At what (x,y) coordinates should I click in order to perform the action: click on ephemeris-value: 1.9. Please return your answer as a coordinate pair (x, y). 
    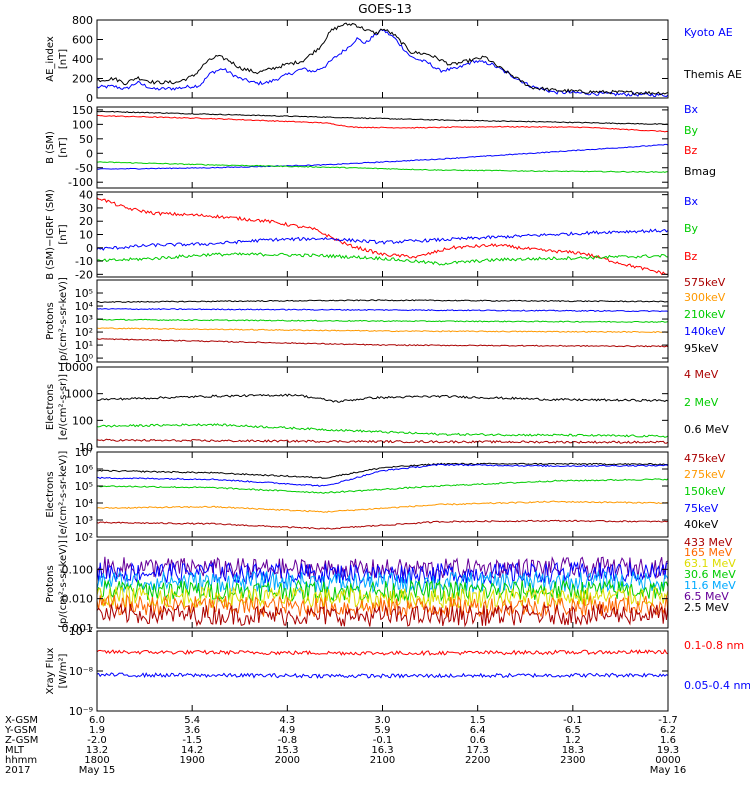
    Looking at the image, I should click on (97, 730).